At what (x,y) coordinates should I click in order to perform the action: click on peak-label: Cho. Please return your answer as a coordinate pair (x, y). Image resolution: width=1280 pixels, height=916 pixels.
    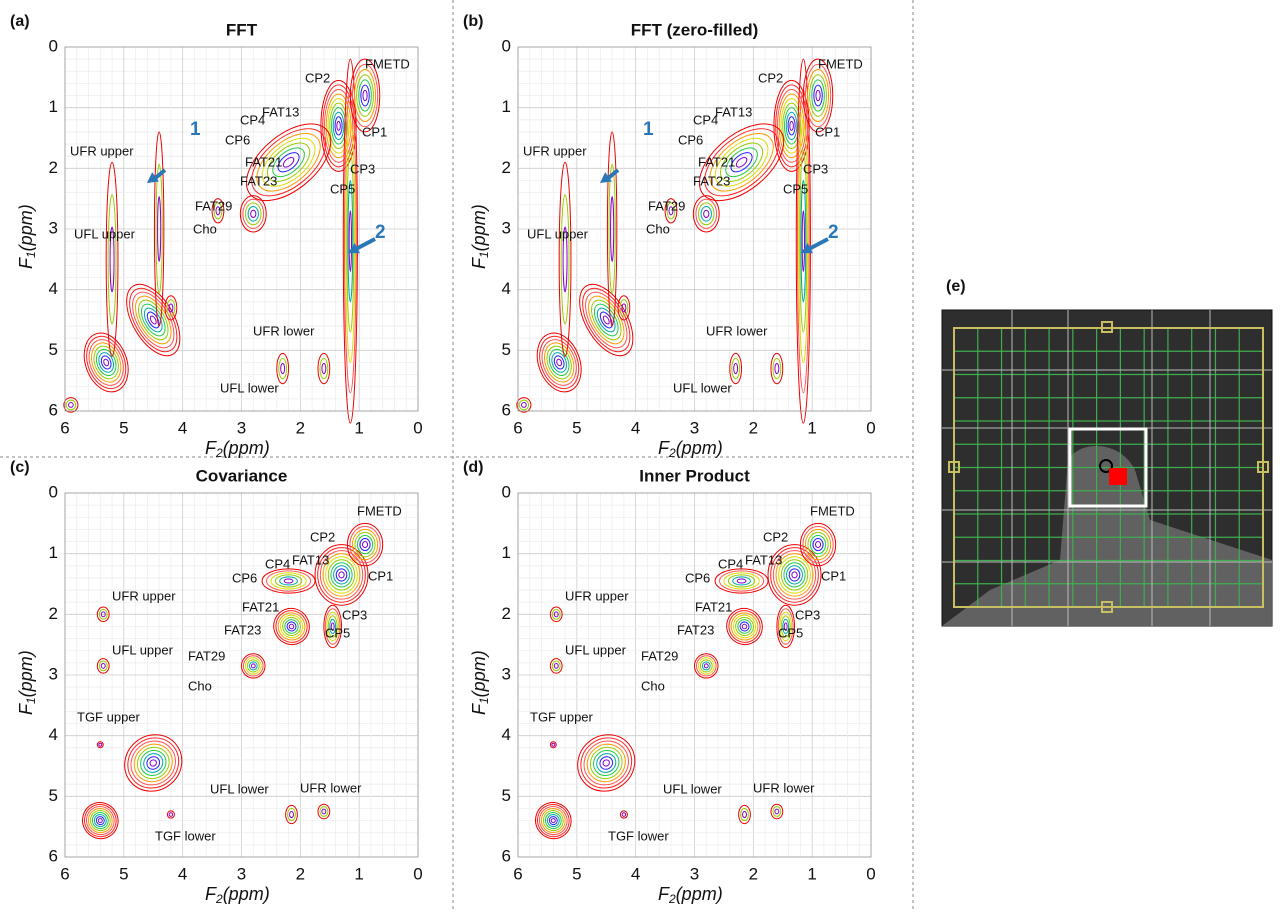
    Looking at the image, I should click on (200, 685).